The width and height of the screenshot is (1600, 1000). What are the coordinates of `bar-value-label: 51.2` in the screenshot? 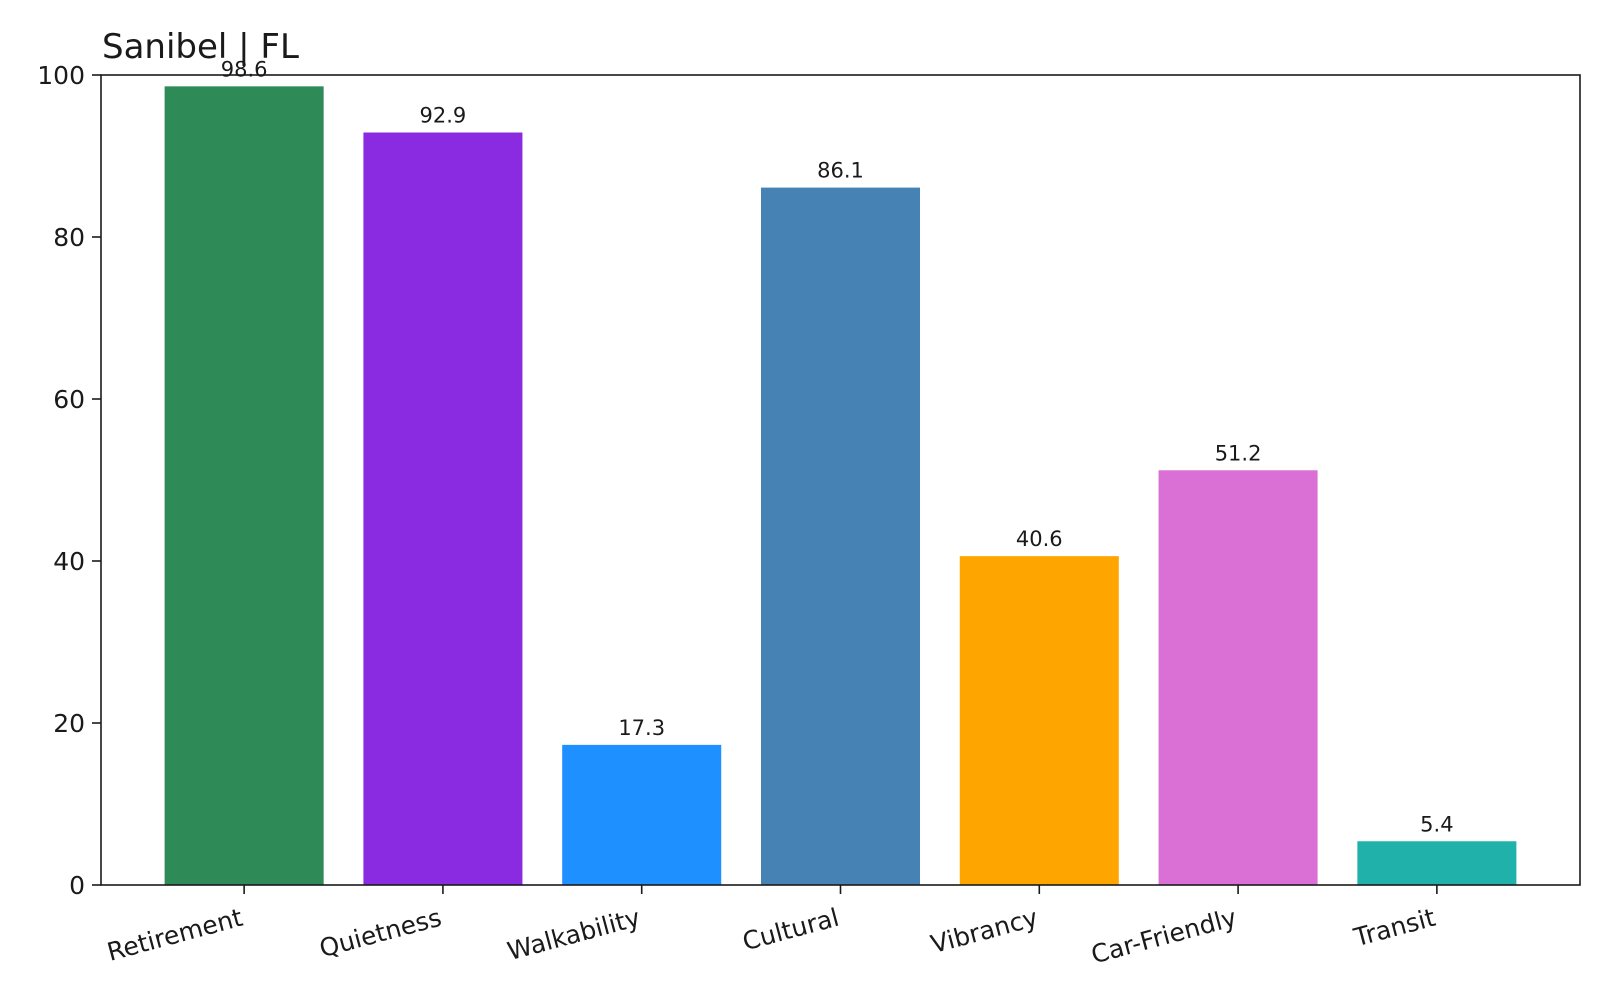 It's located at (1238, 453).